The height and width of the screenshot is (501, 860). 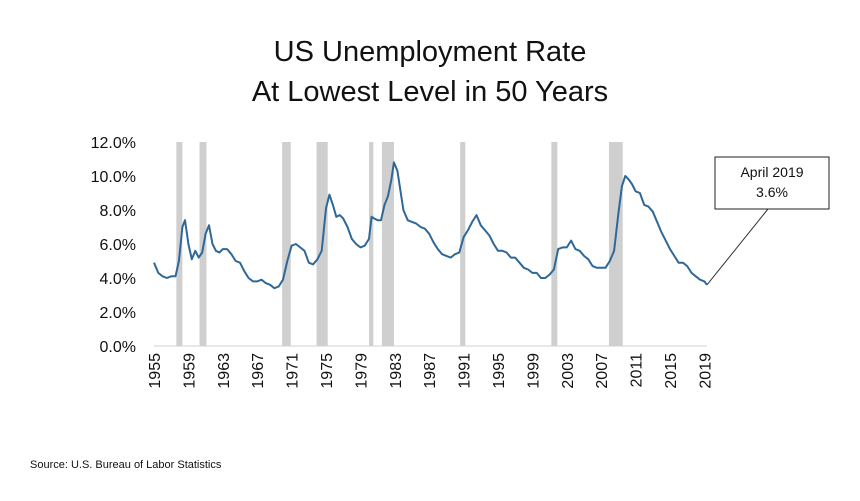 What do you see at coordinates (126, 465) in the screenshot?
I see `source-note: Source: U.S. Bureau of Labor Statistics` at bounding box center [126, 465].